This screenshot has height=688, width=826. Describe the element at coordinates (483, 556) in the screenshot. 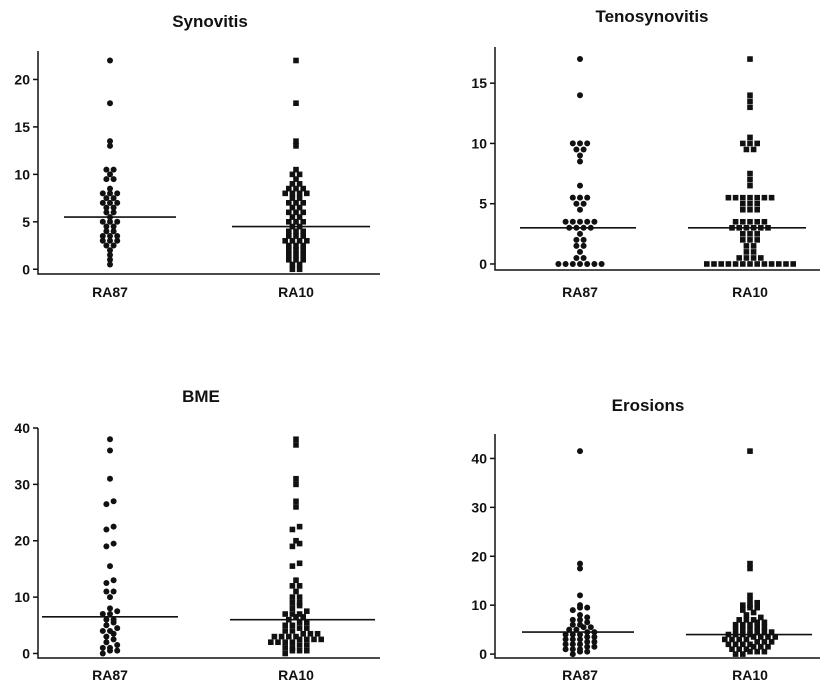

I see `y-ticks: 0 10 20 30 40` at that location.